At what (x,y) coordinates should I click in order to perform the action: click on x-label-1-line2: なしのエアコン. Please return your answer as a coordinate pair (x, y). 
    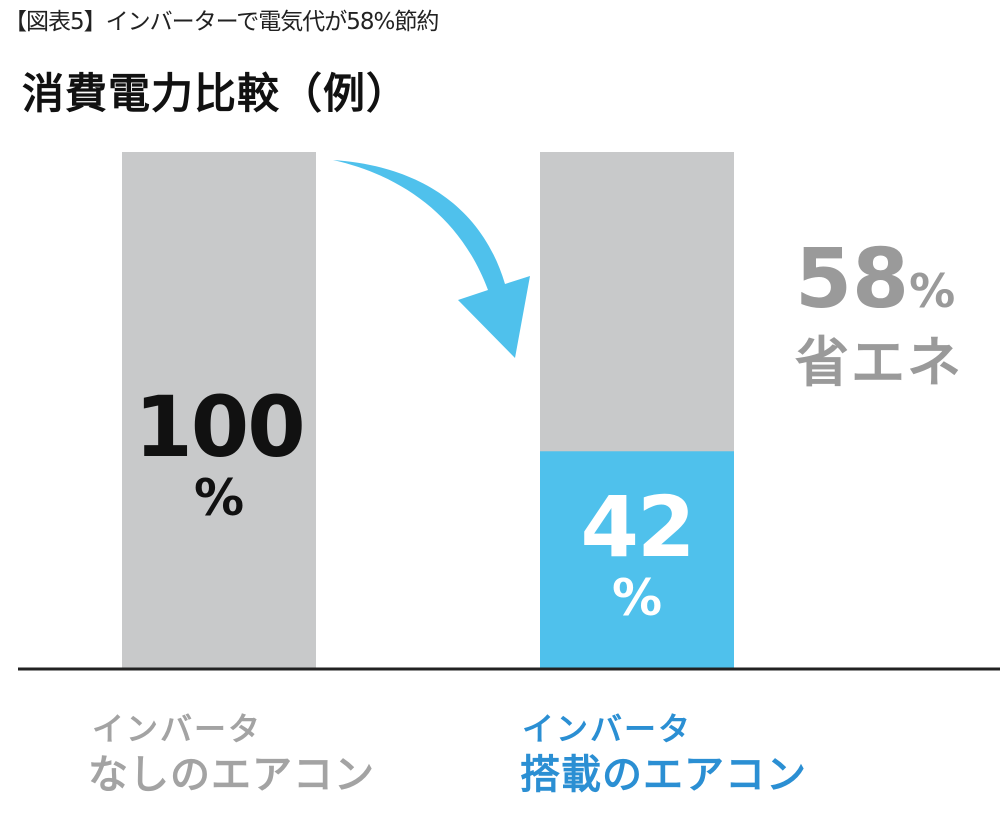
    Looking at the image, I should click on (231, 775).